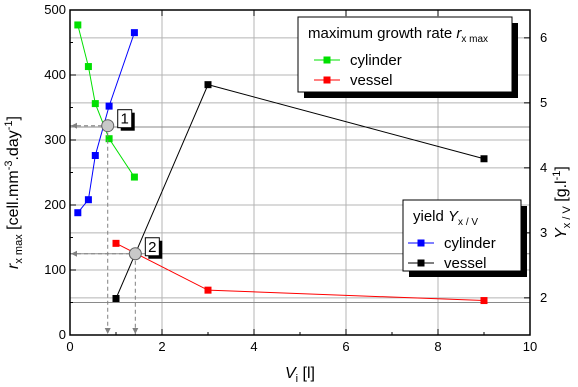 The width and height of the screenshot is (578, 387). Describe the element at coordinates (530, 346) in the screenshot. I see `x-tick-label: 10` at that location.